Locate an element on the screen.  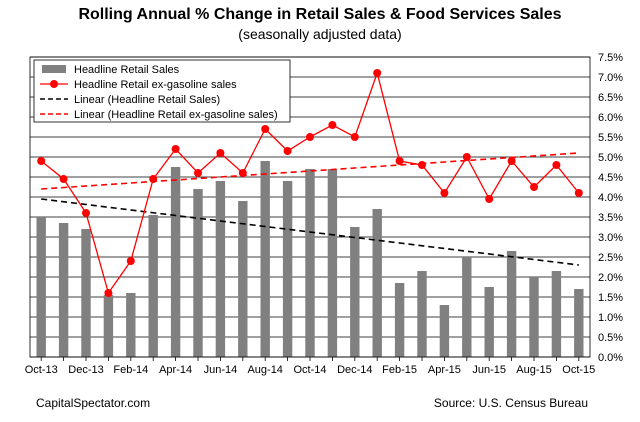
y-tick-label: 7.0% is located at coordinates (610, 78).